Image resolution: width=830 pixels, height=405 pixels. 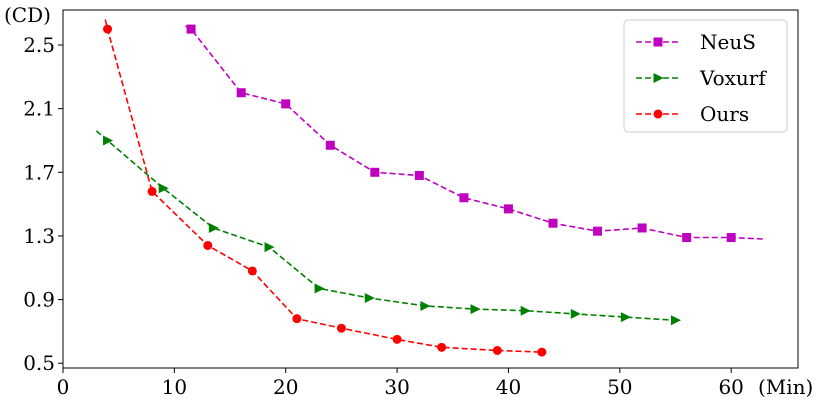 I want to click on legend-label: Ours, so click(x=724, y=114).